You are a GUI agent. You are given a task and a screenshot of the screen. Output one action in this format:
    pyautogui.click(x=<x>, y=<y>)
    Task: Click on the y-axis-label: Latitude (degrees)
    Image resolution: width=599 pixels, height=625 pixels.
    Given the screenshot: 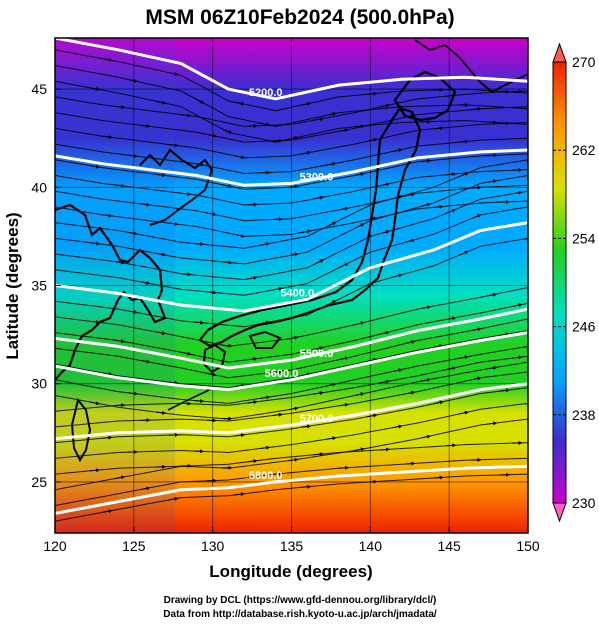 What is the action you would take?
    pyautogui.click(x=12, y=285)
    